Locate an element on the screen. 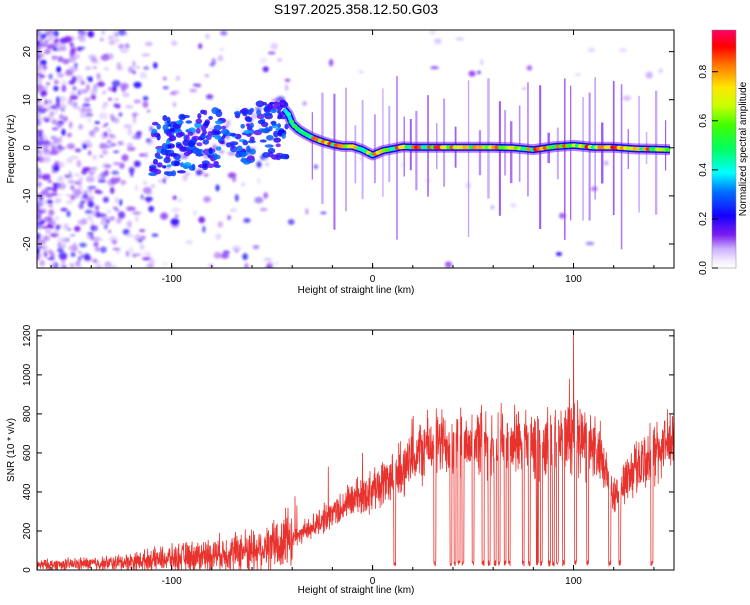  spectrogram-x-label: Height of straight line (km) is located at coordinates (356, 290).